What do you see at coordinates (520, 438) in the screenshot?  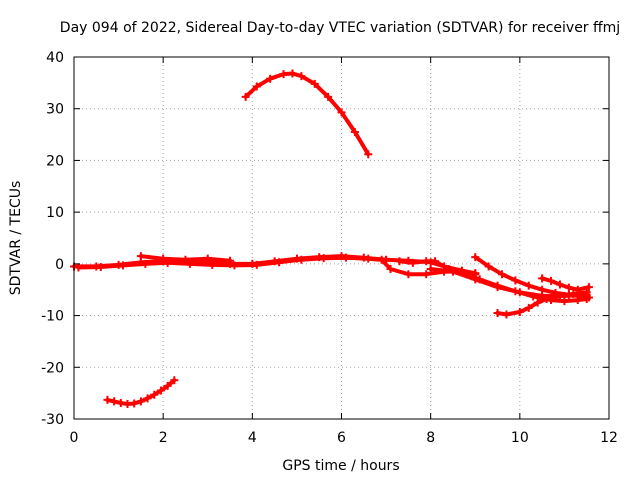 I see `x-tick-label: 10` at bounding box center [520, 438].